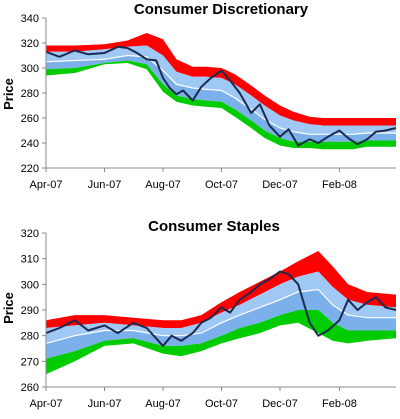  I want to click on moving-average-line, so click(220, 316).